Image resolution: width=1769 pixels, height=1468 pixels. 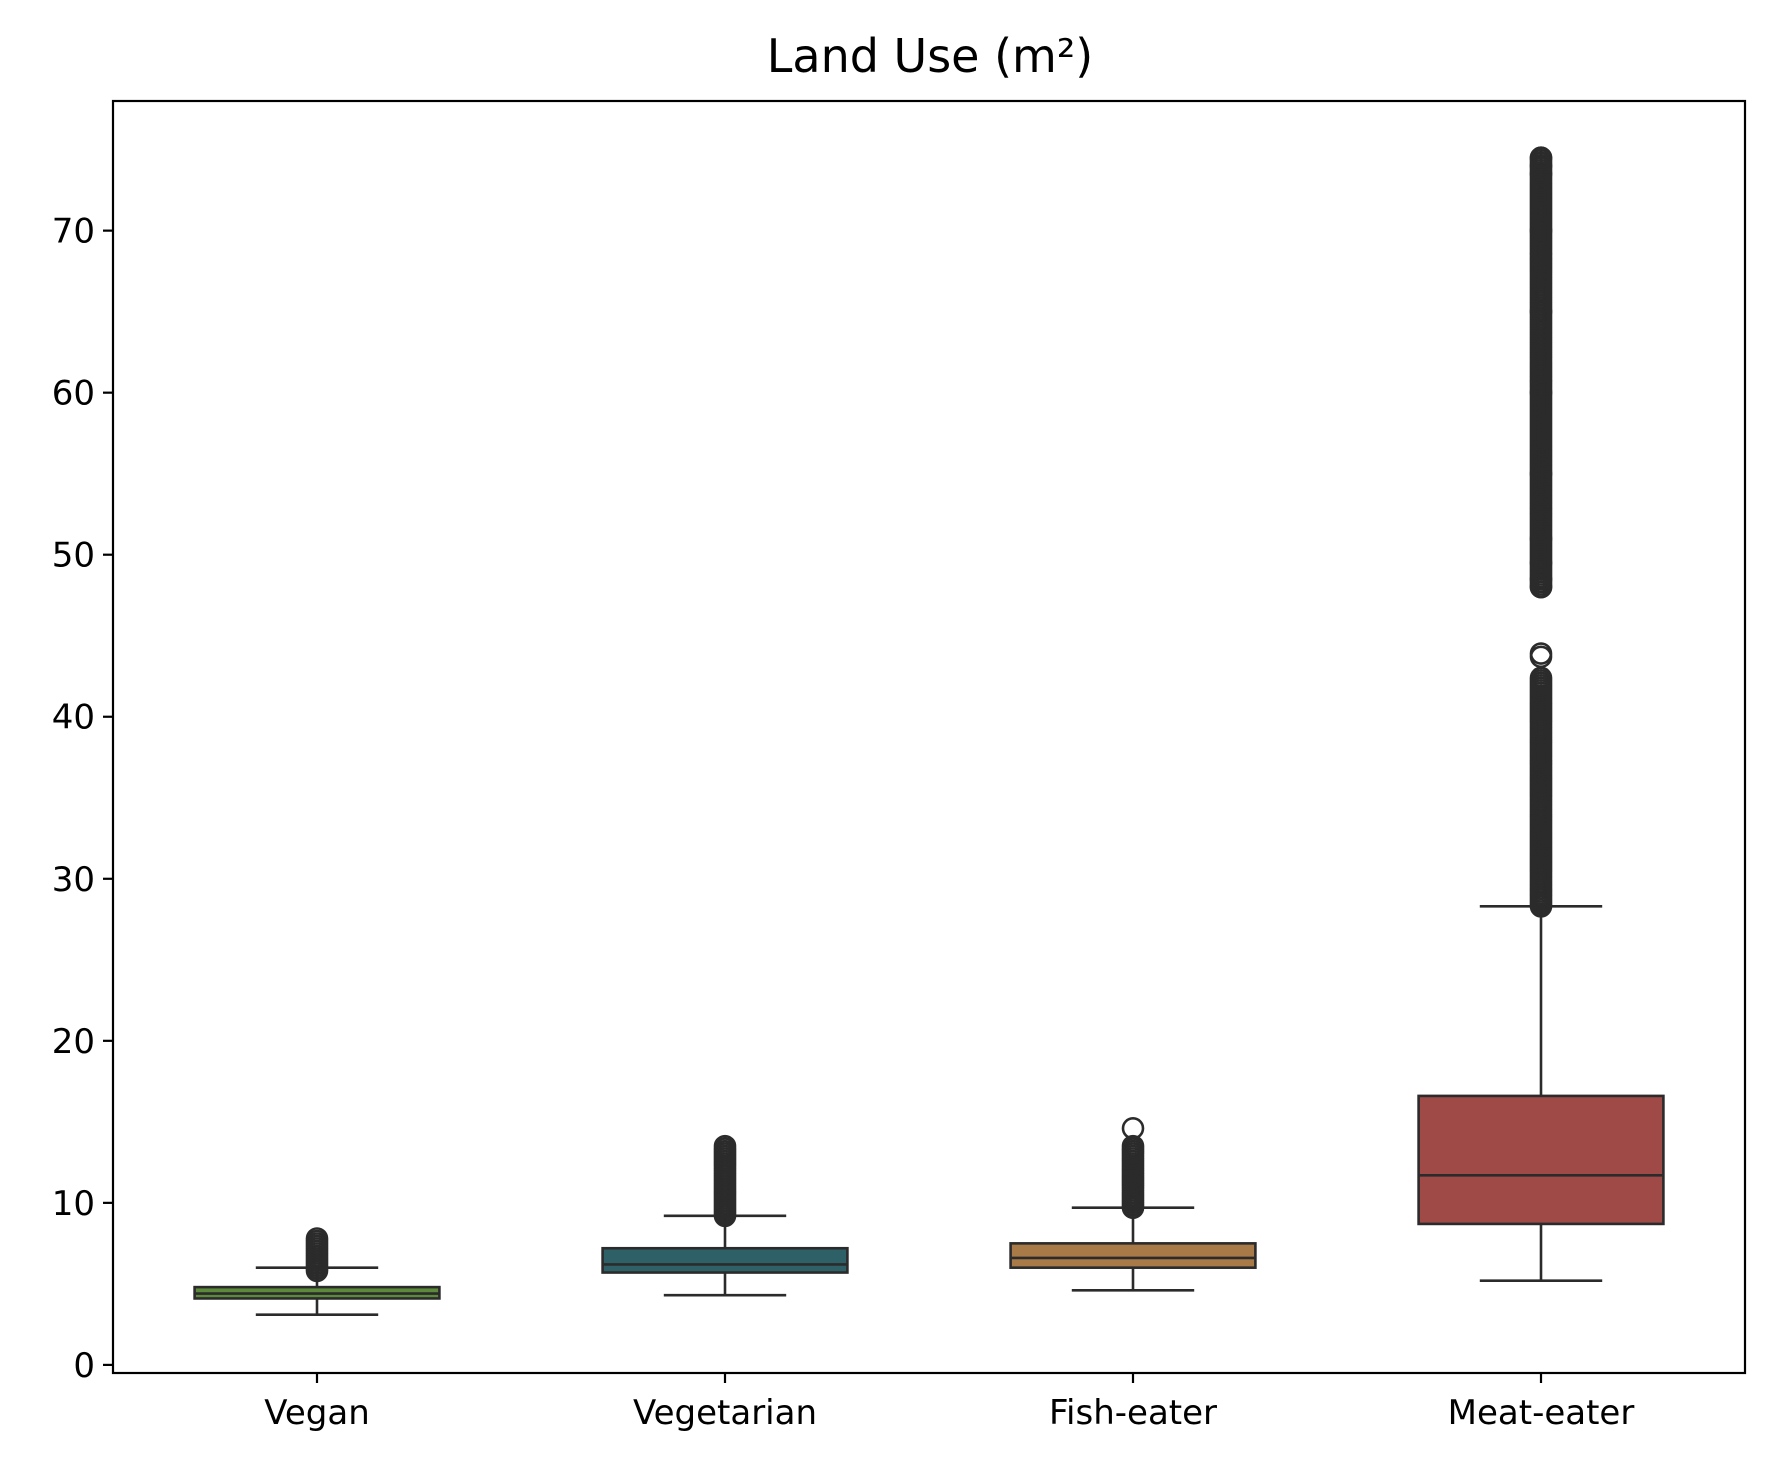 I want to click on y-tick-label: 70, so click(x=73, y=232).